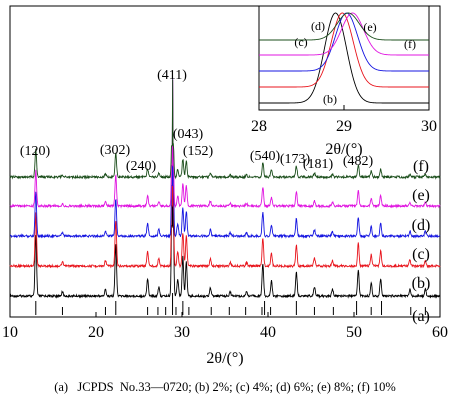 Image resolution: width=450 pixels, height=402 pixels. I want to click on peak-annotation: (411), so click(172, 75).